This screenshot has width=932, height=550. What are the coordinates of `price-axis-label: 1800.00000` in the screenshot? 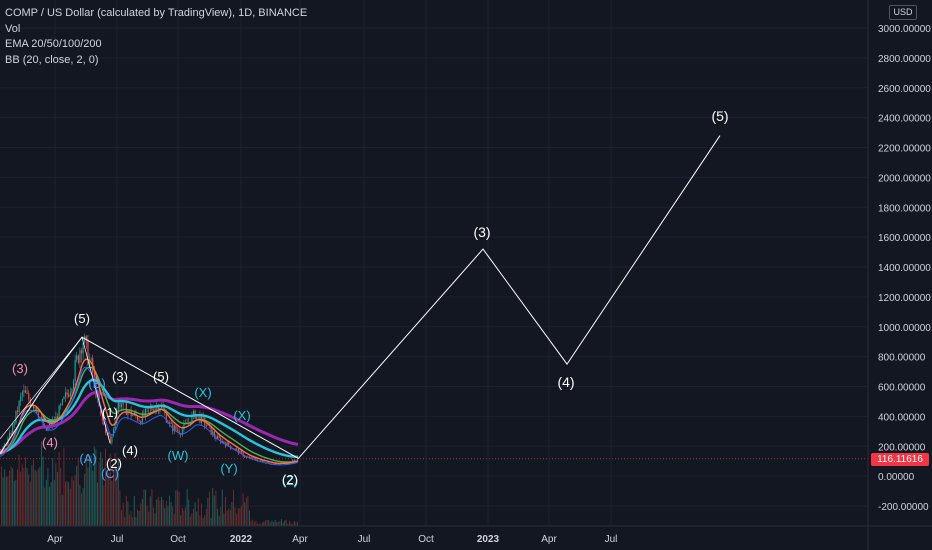 It's located at (904, 208).